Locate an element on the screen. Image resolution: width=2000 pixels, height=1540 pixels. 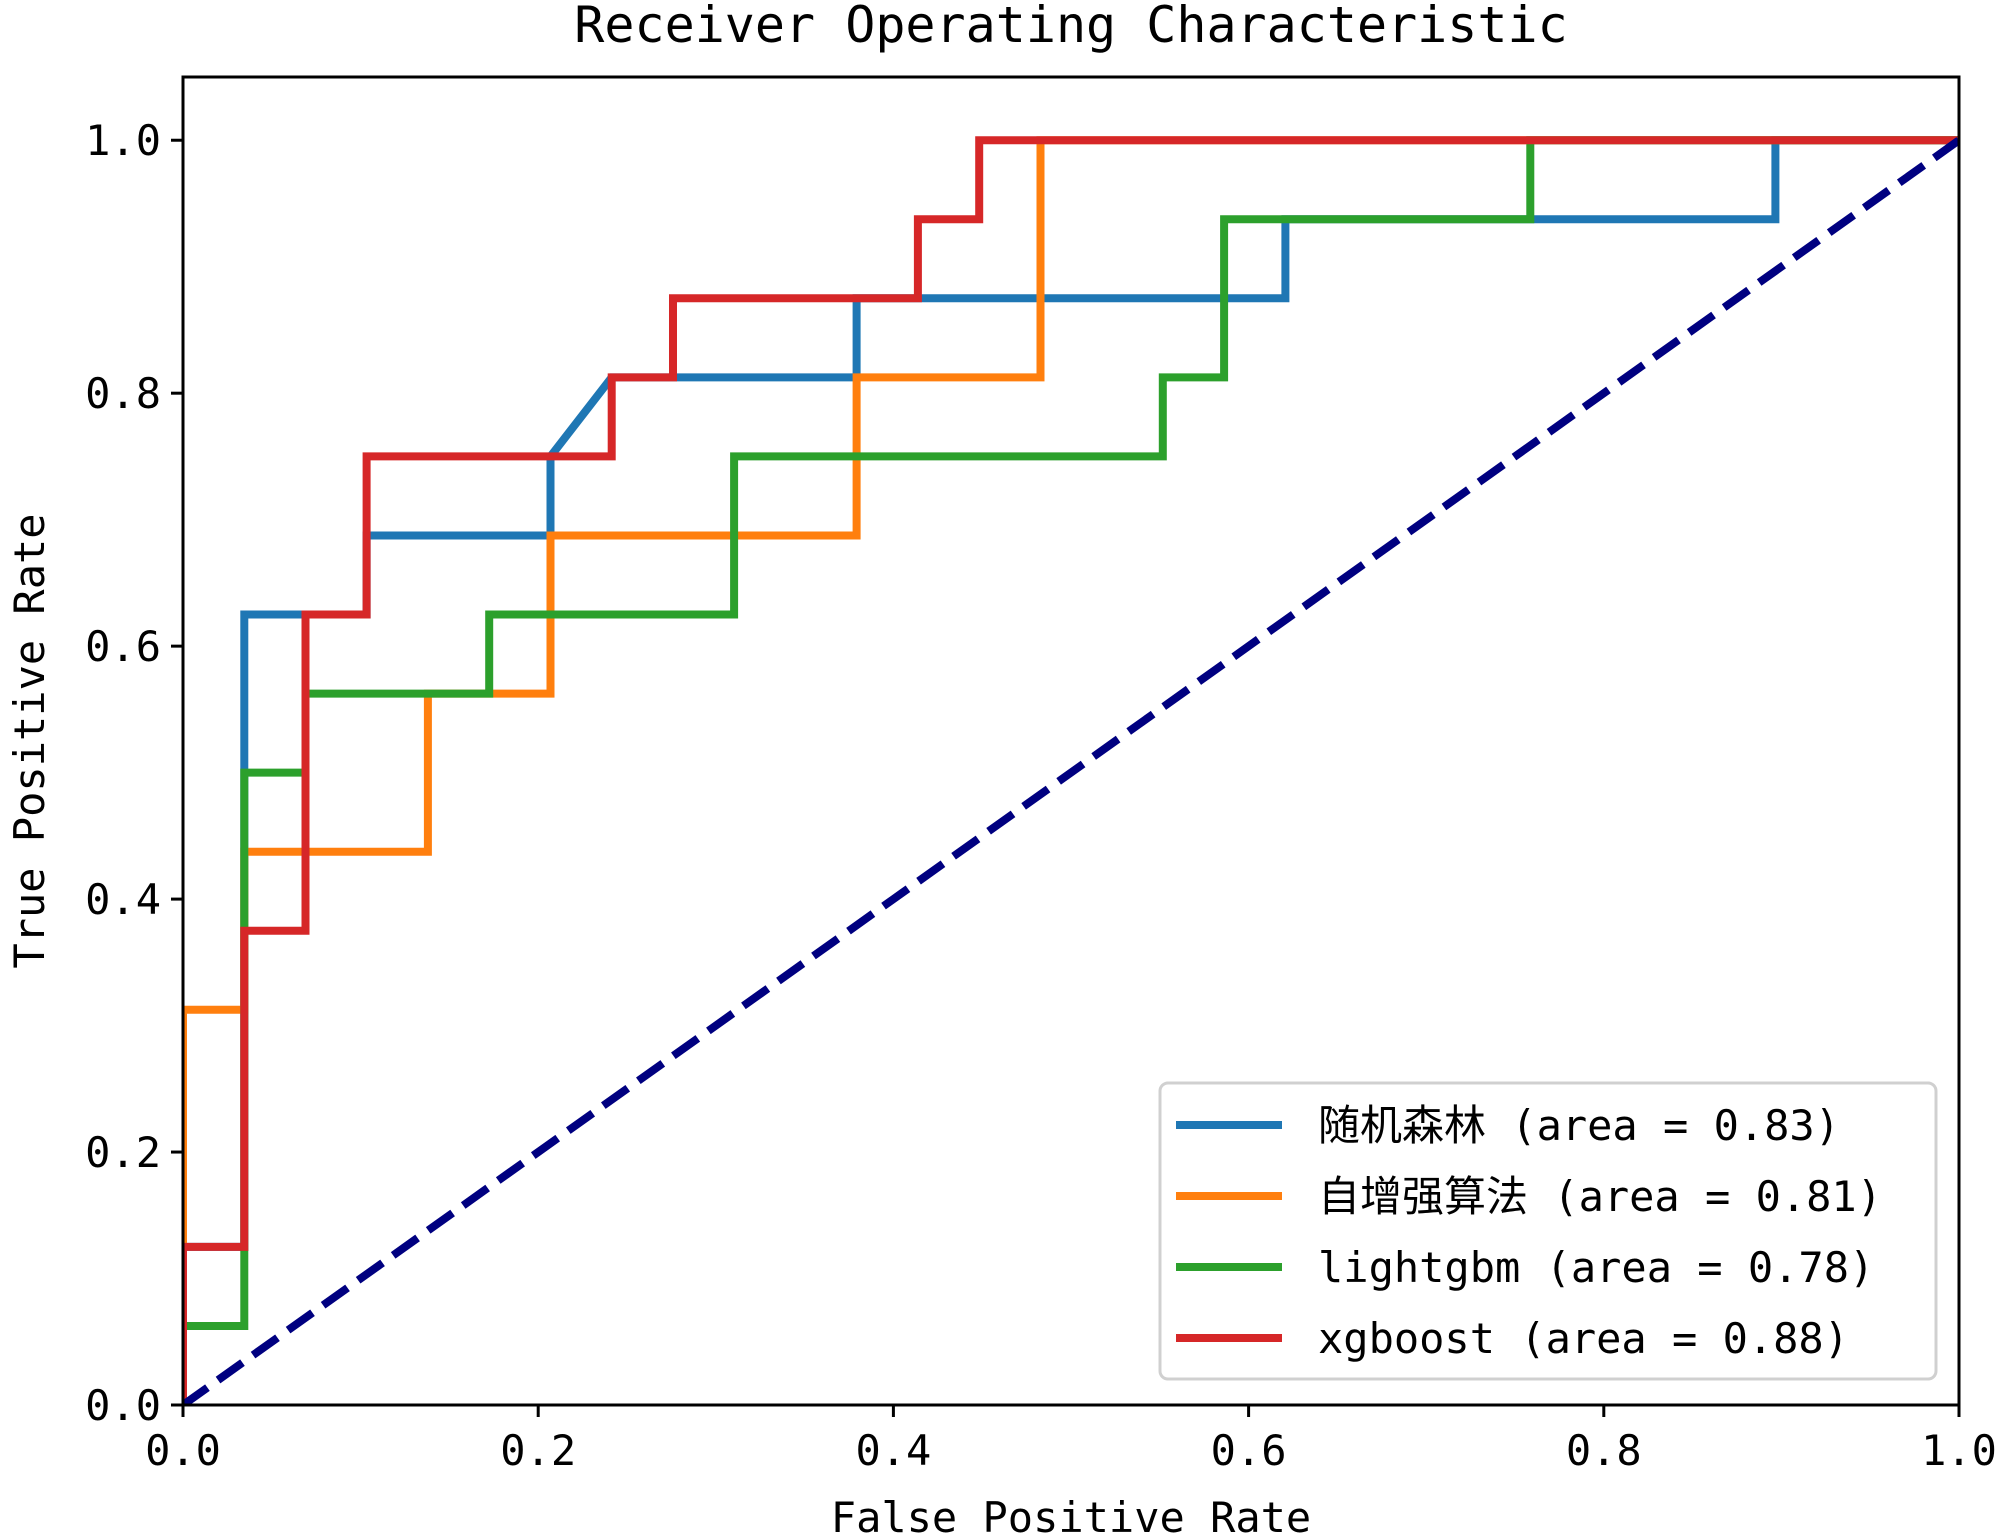
y-tick-label: 0.2 is located at coordinates (123, 1152).